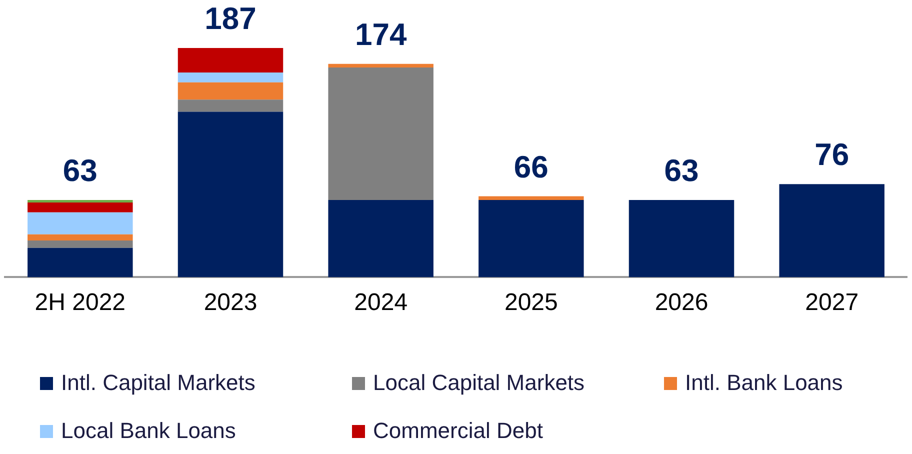 This screenshot has height=454, width=912. Describe the element at coordinates (230, 18) in the screenshot. I see `annotation: 187` at that location.